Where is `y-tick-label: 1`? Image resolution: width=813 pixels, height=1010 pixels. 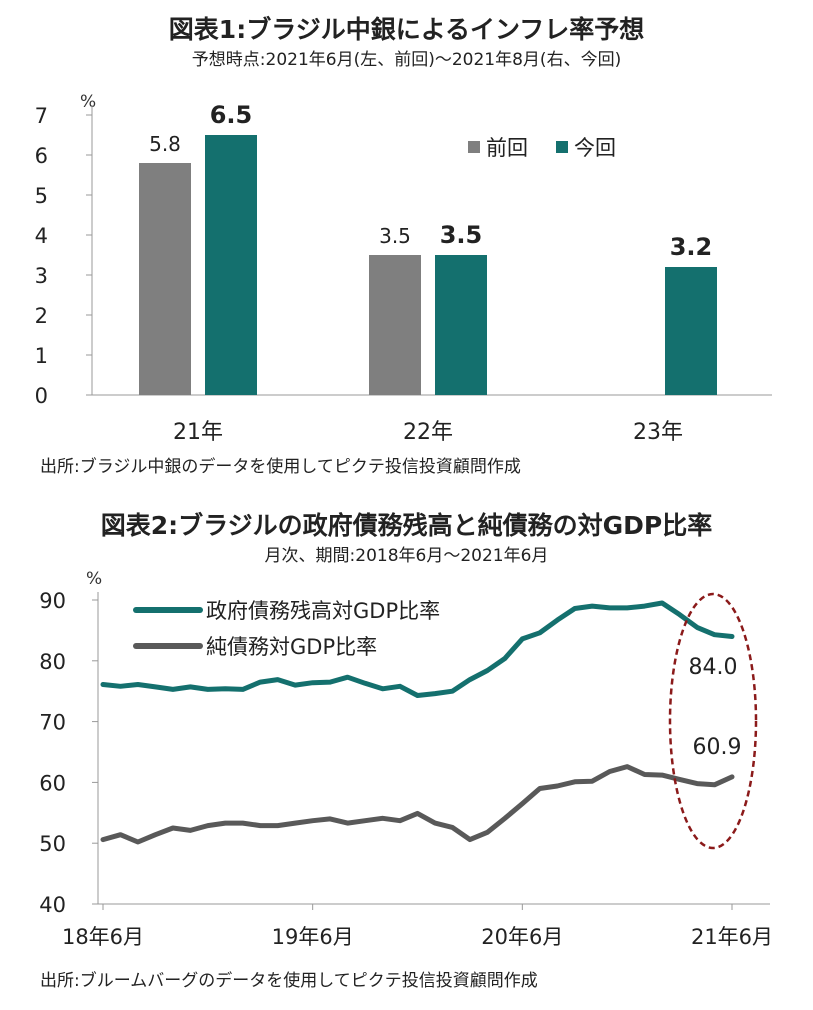 y-tick-label: 1 is located at coordinates (41, 356).